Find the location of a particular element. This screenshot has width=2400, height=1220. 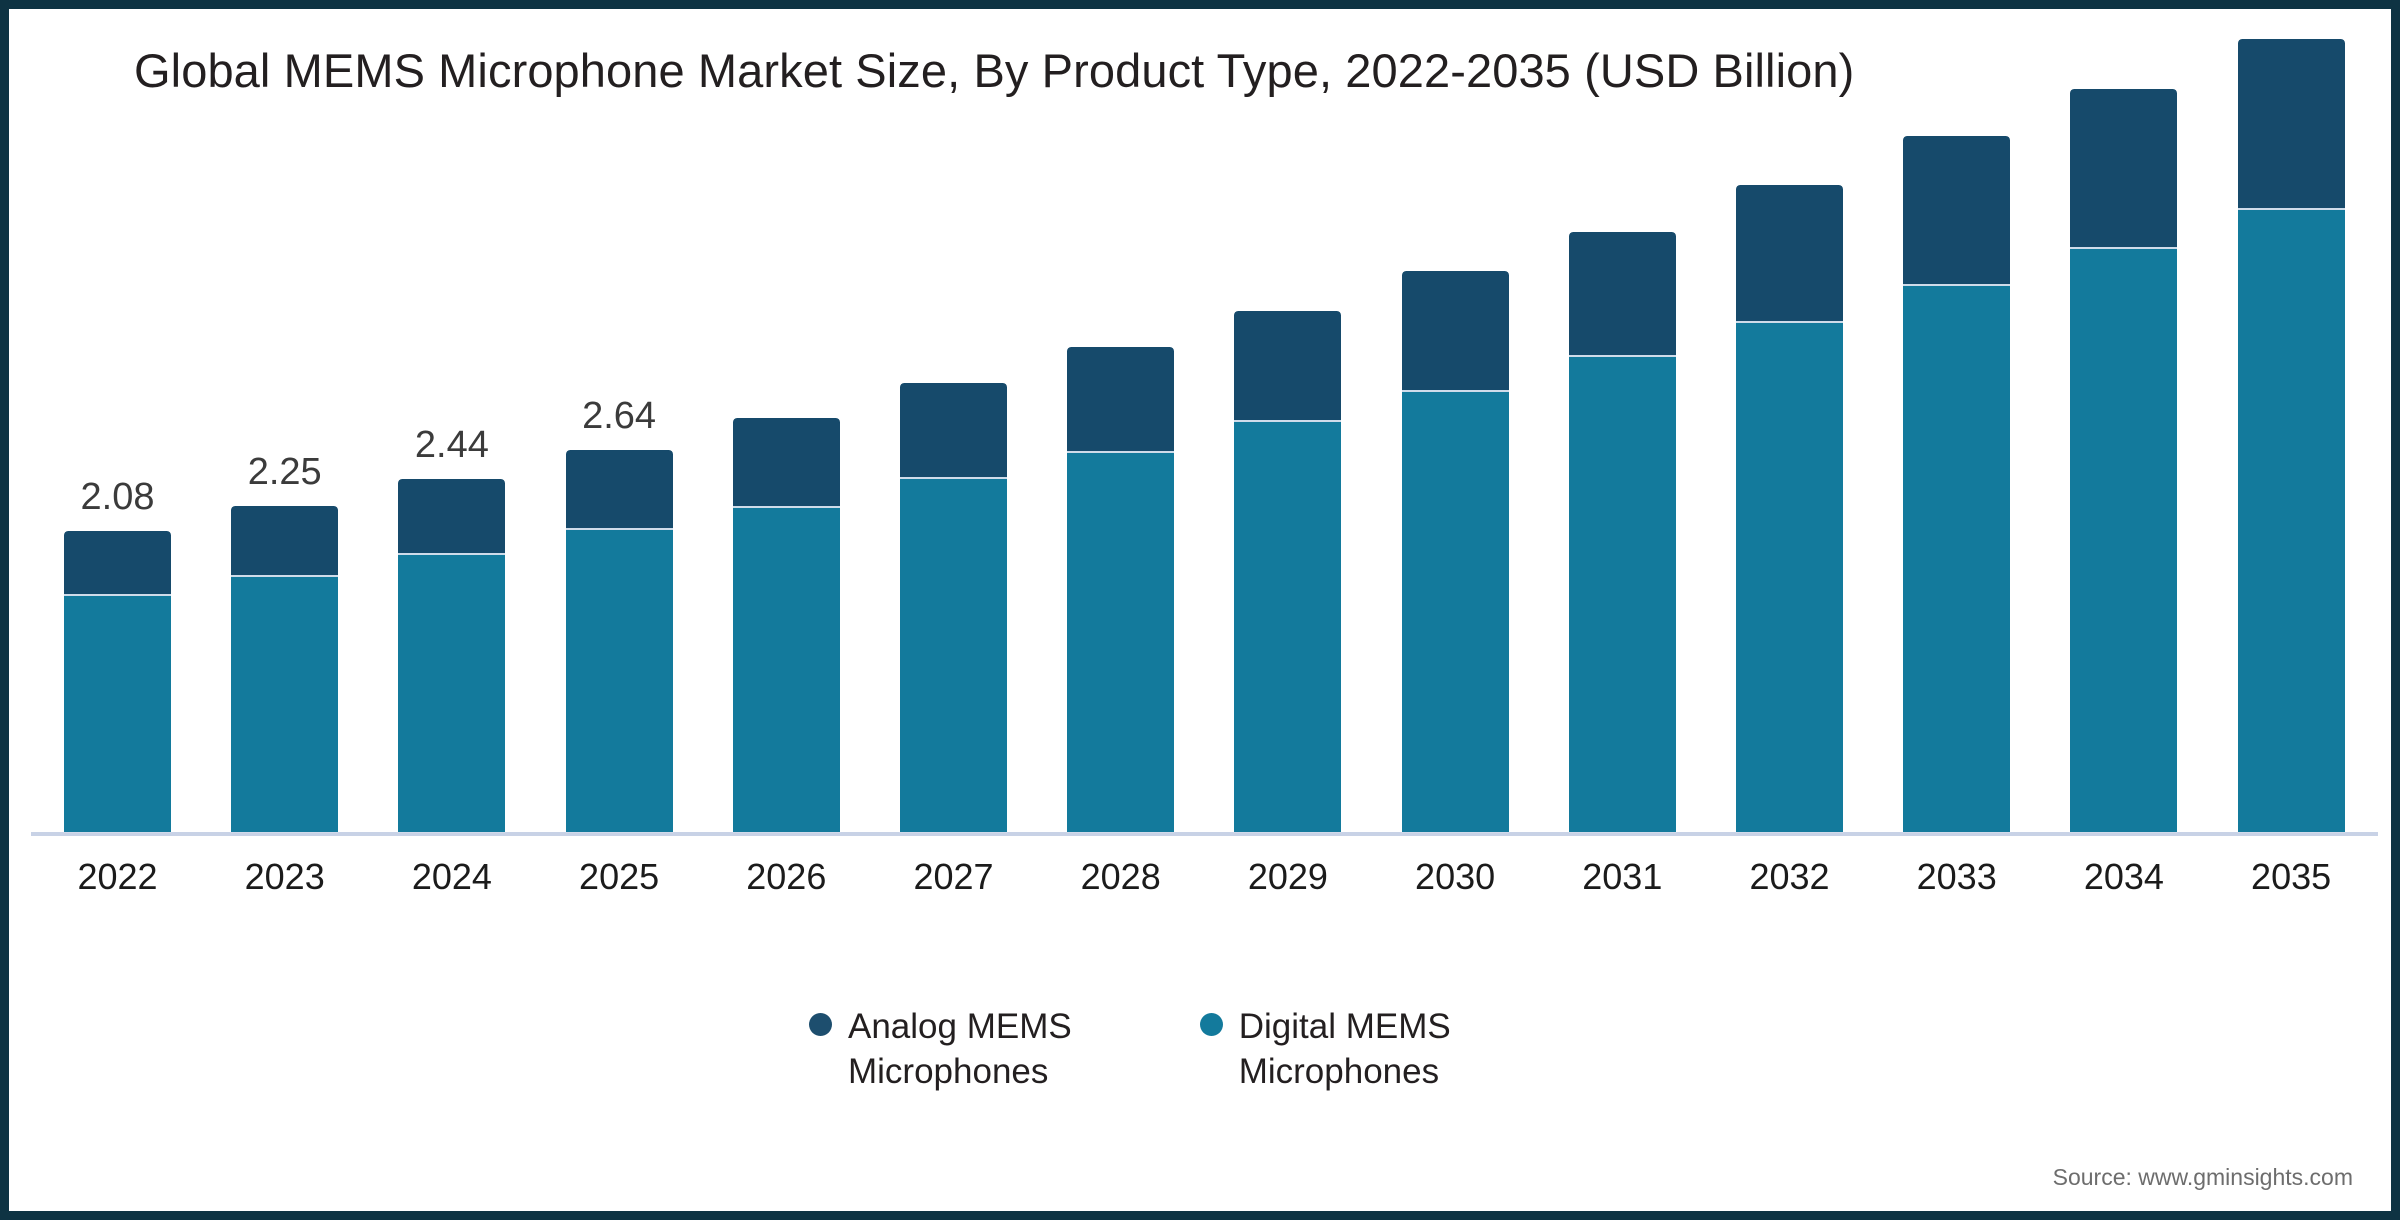

bar-group-2024: 2.44 is located at coordinates (452, 628).